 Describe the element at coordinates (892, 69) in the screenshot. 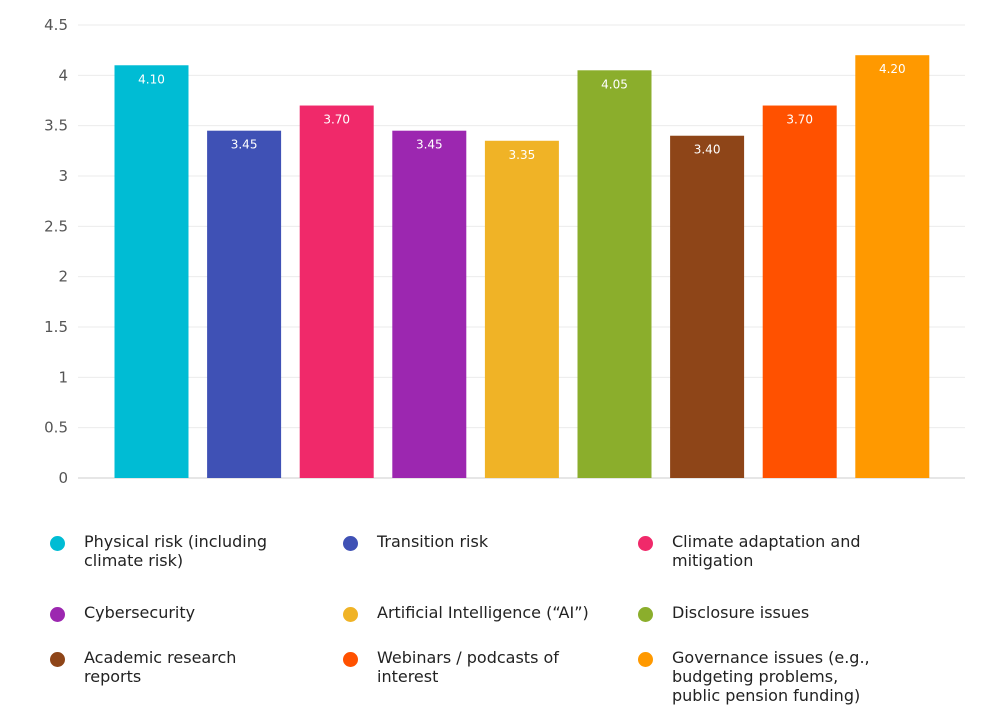

I see `data-label: 4.20` at that location.